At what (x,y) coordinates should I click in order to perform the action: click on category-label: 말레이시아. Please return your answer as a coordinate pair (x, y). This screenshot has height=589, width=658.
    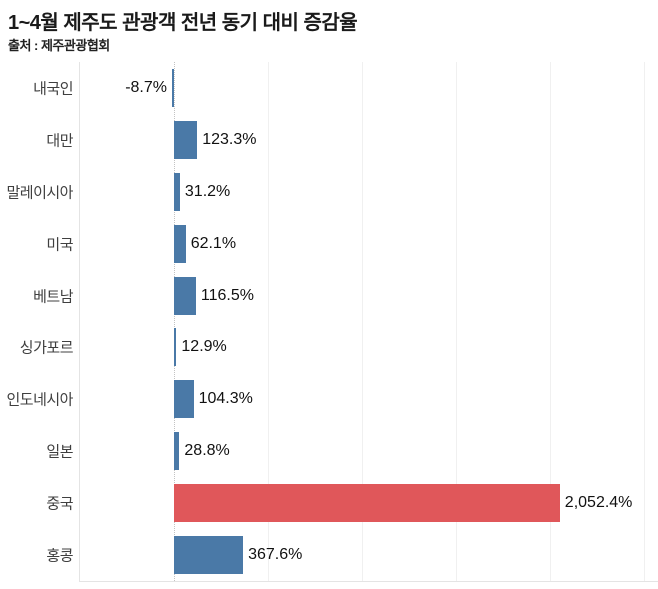
    Looking at the image, I should click on (39, 193).